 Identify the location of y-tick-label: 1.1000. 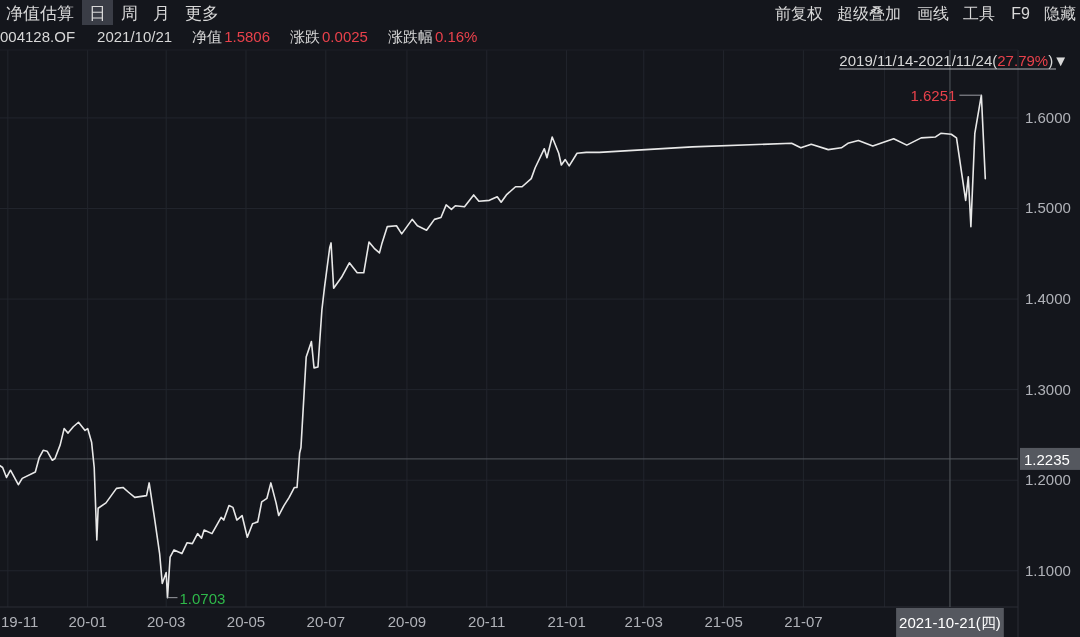
(1048, 570).